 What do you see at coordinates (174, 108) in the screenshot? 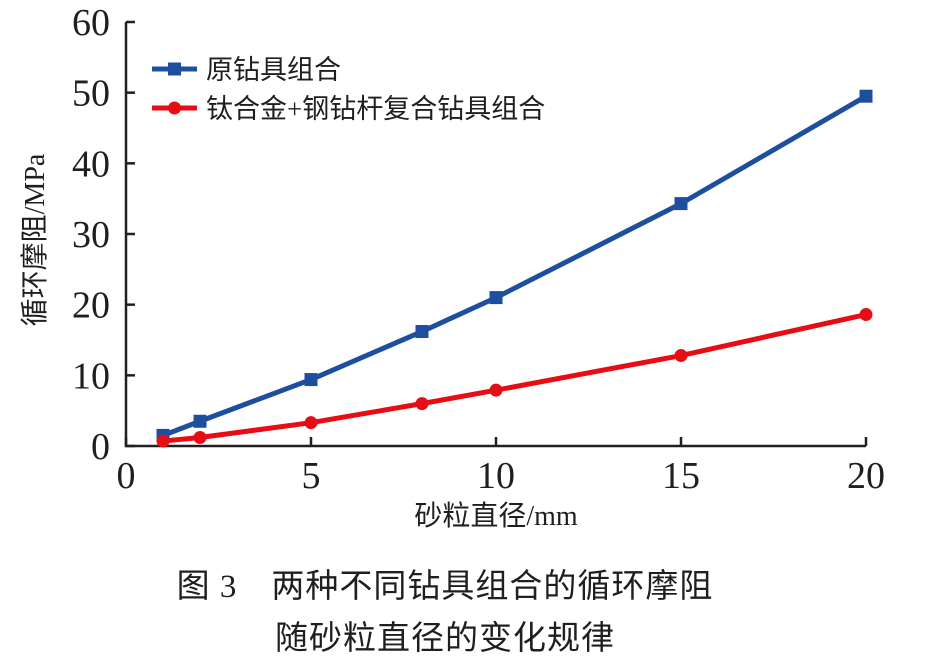
I see `legend-1-circle-marker` at bounding box center [174, 108].